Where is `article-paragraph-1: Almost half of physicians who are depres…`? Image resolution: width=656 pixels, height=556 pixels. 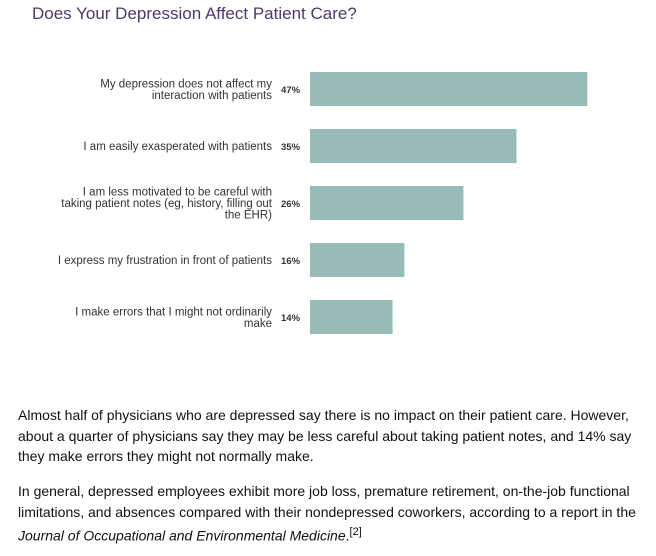
article-paragraph-1: Almost half of physicians who are depres… is located at coordinates (325, 435).